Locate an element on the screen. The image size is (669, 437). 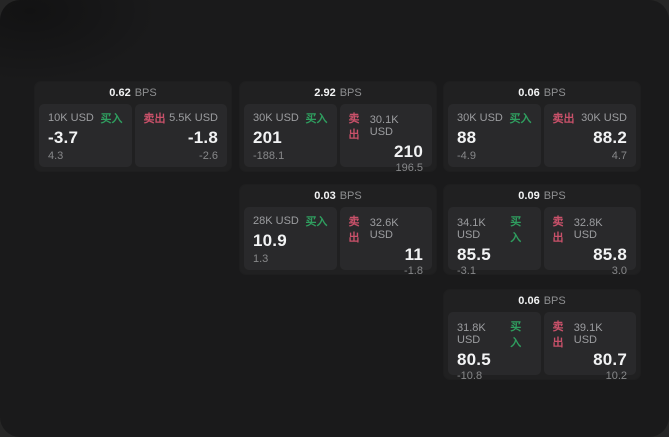
sell-size: 5.5K USD is located at coordinates (193, 118).